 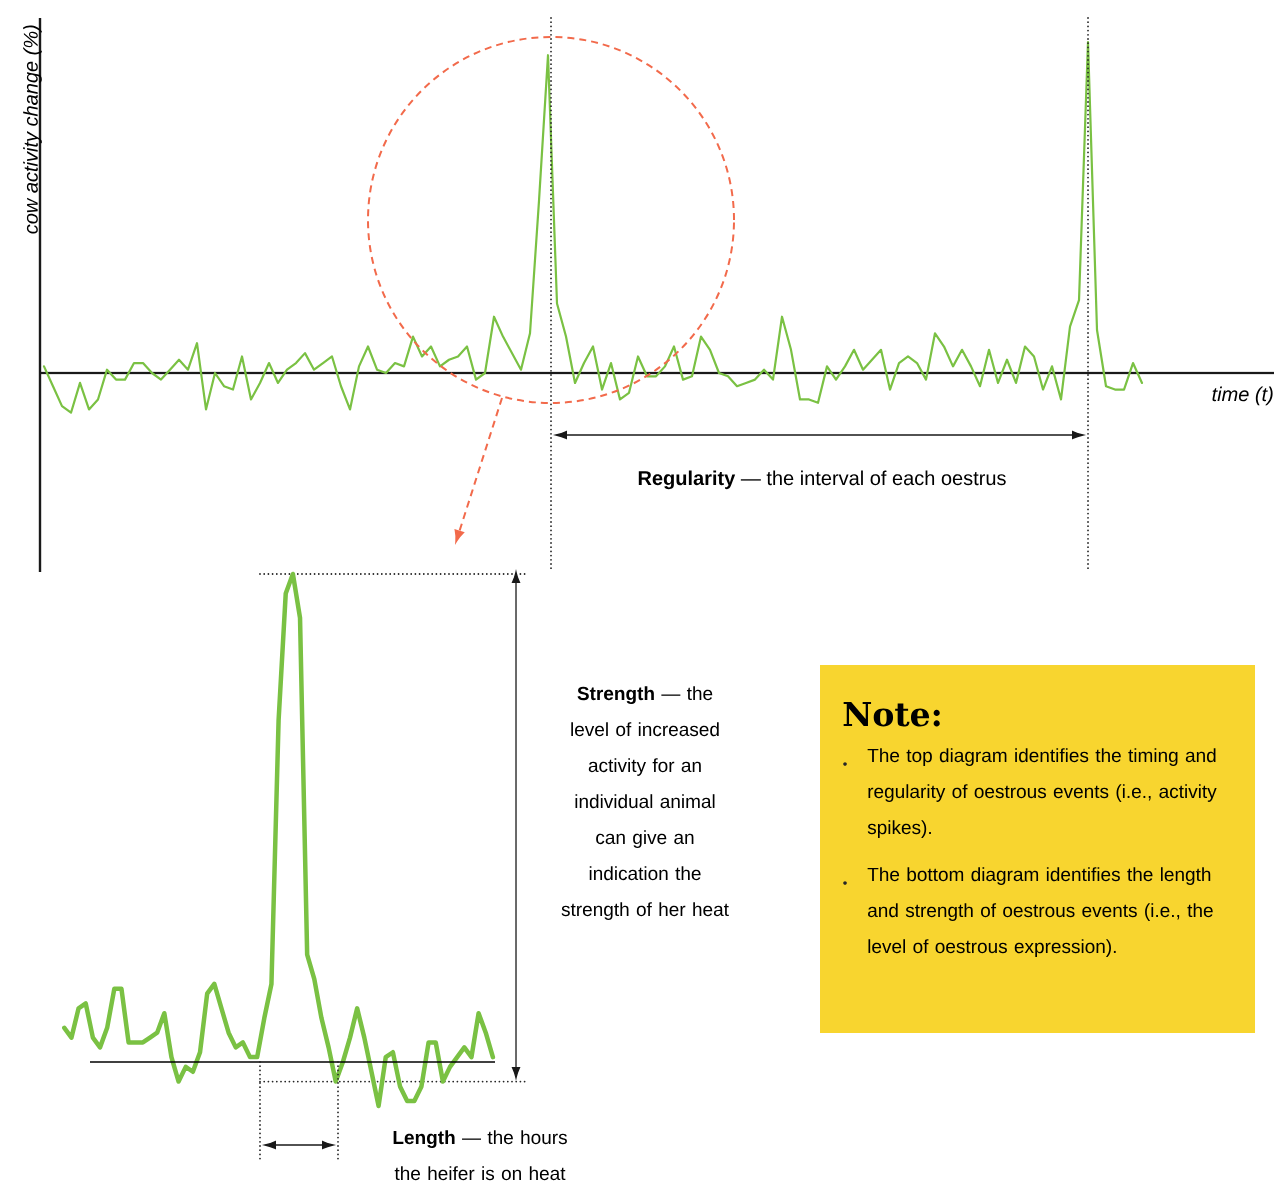 What do you see at coordinates (1042, 793) in the screenshot?
I see `text: The top diagram identifies the timing and regularity of oestrous events (i.e., activity spikes).` at bounding box center [1042, 793].